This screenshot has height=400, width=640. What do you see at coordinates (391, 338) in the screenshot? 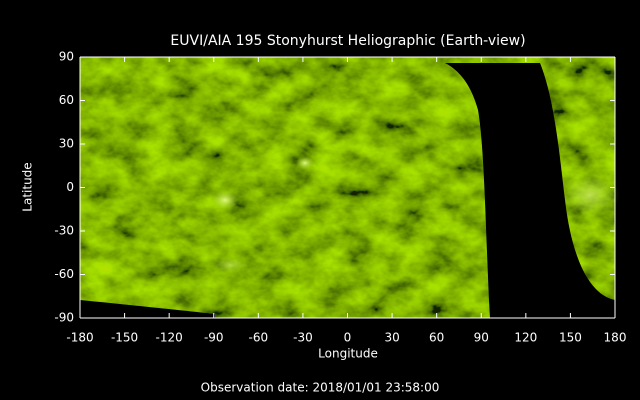
I see `x-tick-label: 30` at bounding box center [391, 338].